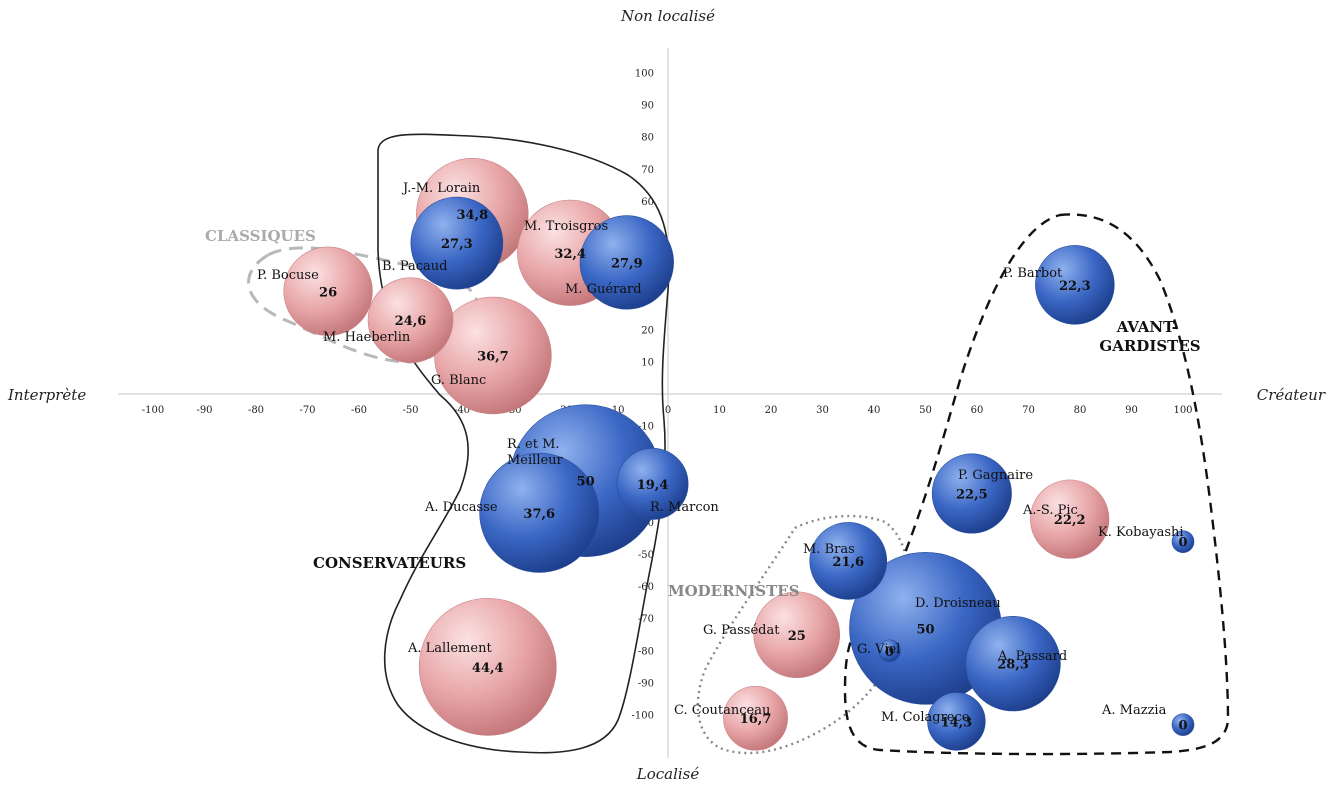 This screenshot has width=1340, height=787. What do you see at coordinates (684, 507) in the screenshot?
I see `chef-label: R. Marcon` at bounding box center [684, 507].